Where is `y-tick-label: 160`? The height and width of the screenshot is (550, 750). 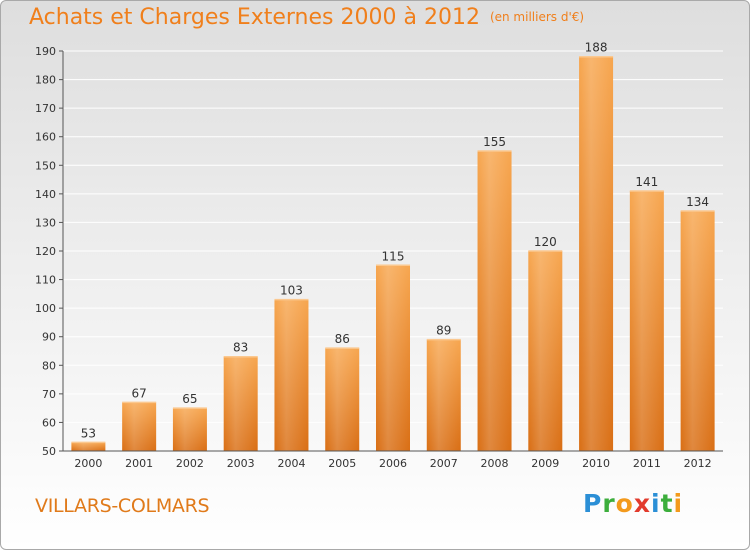
y-tick-label: 160 is located at coordinates (45, 137).